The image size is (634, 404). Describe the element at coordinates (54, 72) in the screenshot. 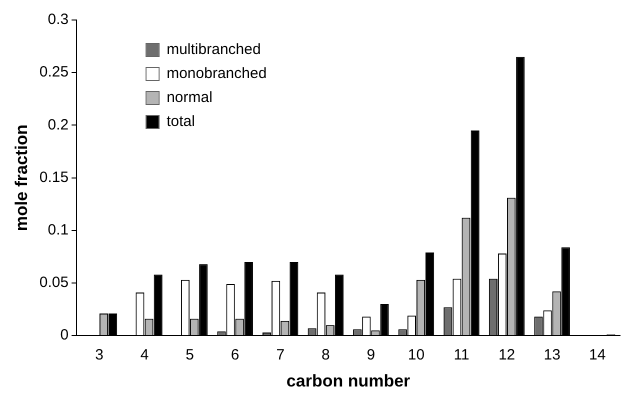

I see `y-tick-label: 0.25` at that location.